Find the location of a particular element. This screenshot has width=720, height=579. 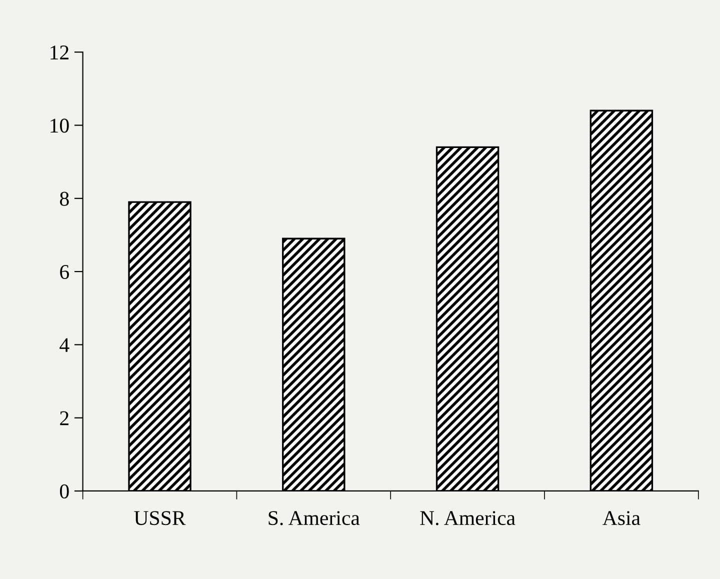

y-tick-label: 12 is located at coordinates (59, 53).